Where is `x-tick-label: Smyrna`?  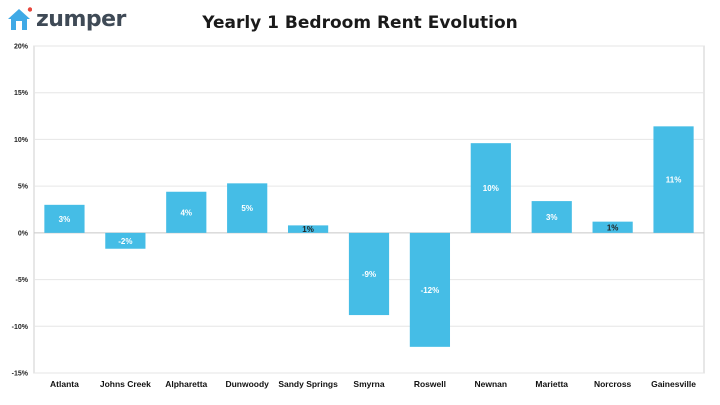
x-tick-label: Smyrna is located at coordinates (368, 384).